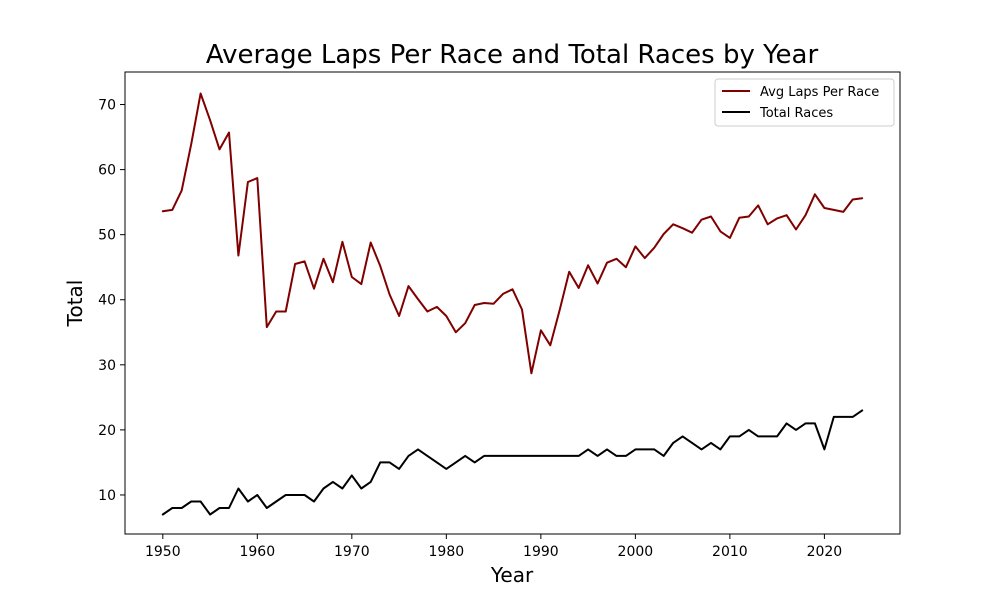 This screenshot has width=1000, height=600. What do you see at coordinates (107, 496) in the screenshot?
I see `y-tick-label: 10` at bounding box center [107, 496].